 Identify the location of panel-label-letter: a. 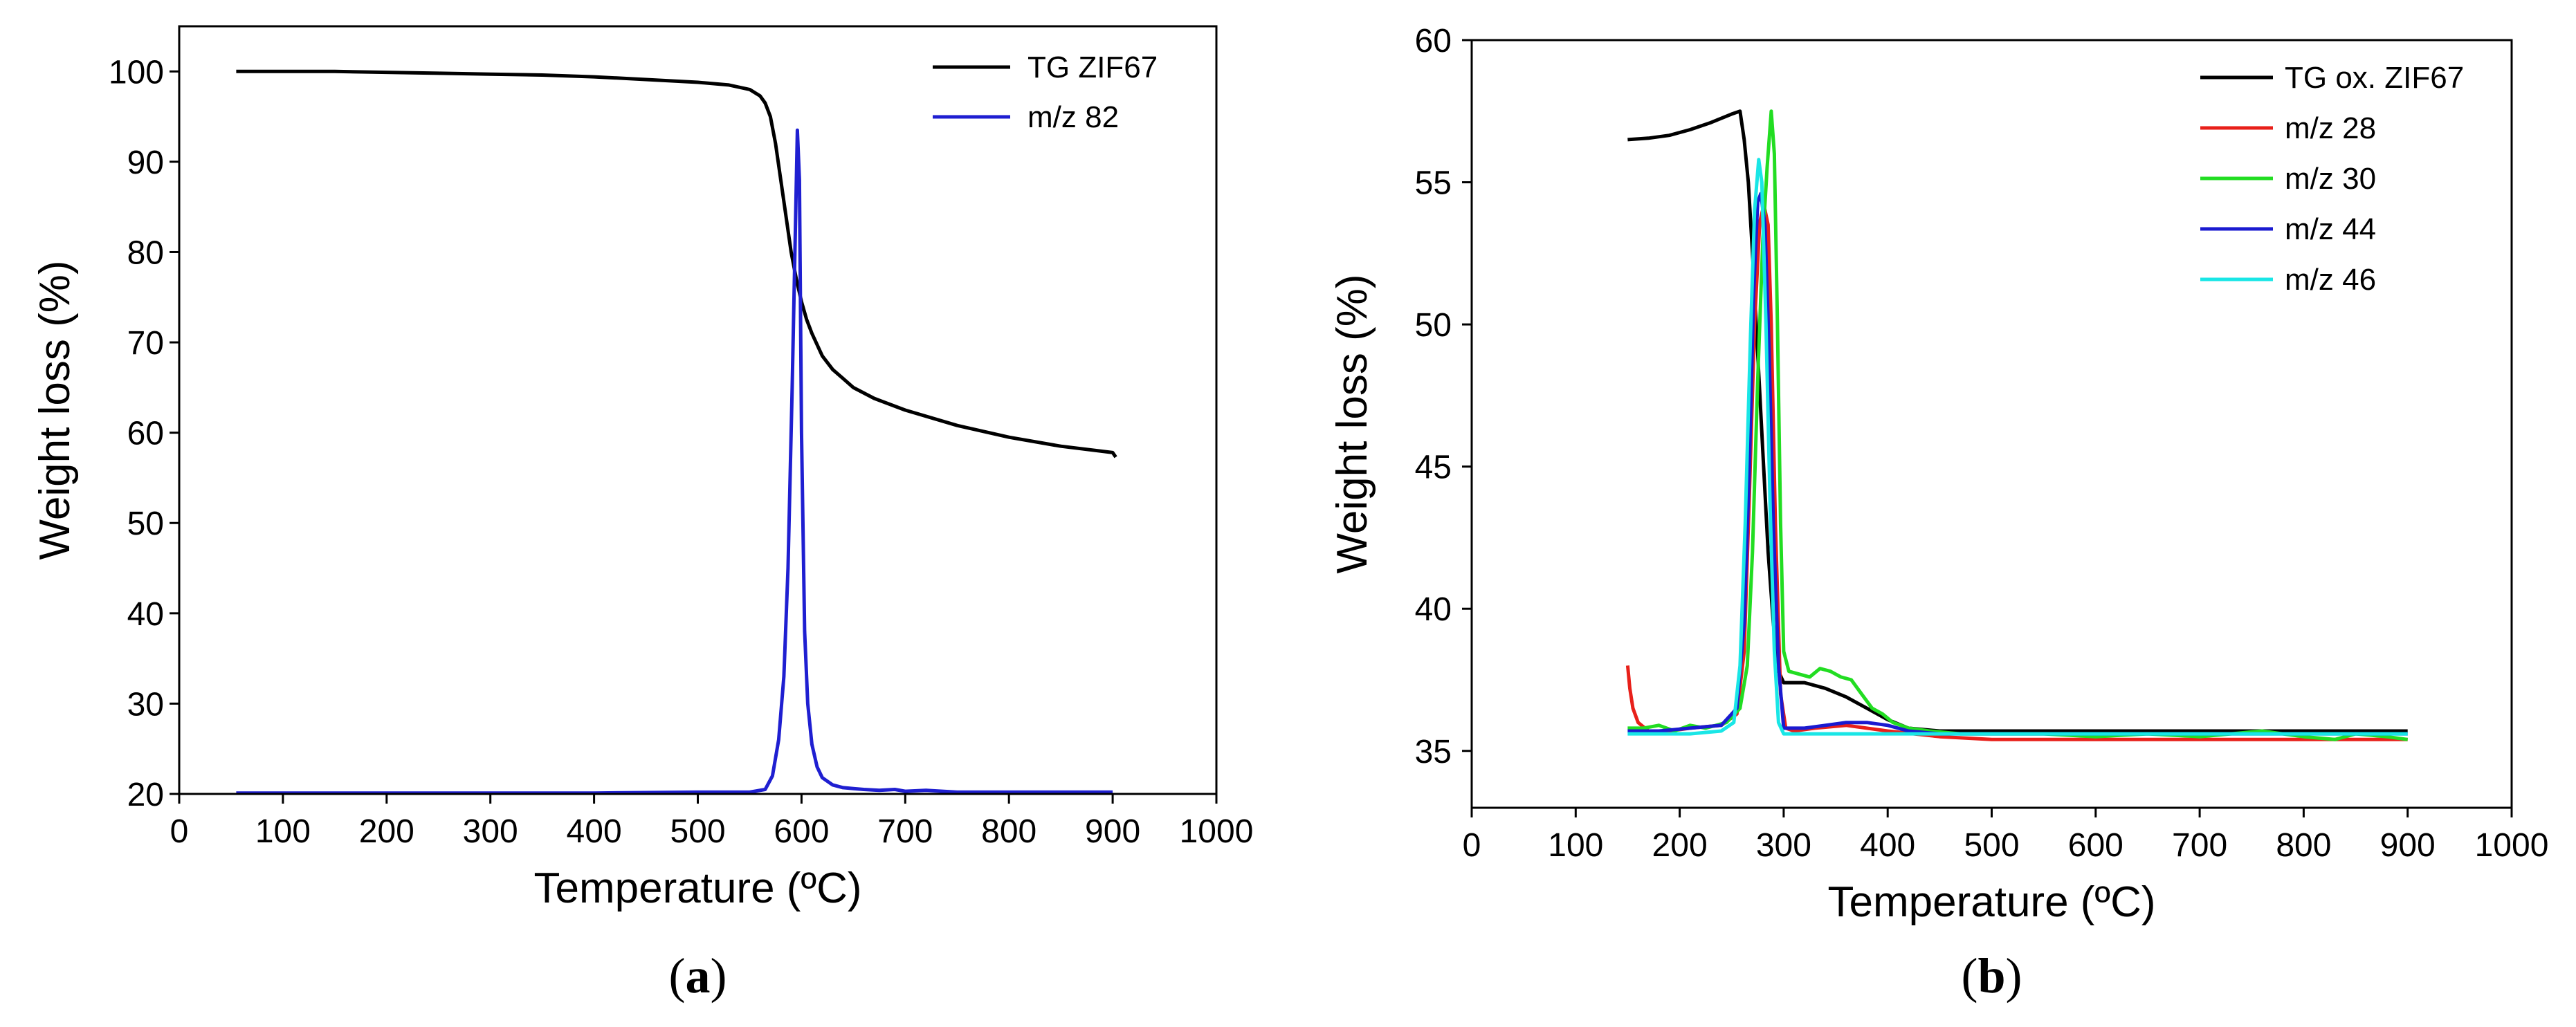
(699, 976).